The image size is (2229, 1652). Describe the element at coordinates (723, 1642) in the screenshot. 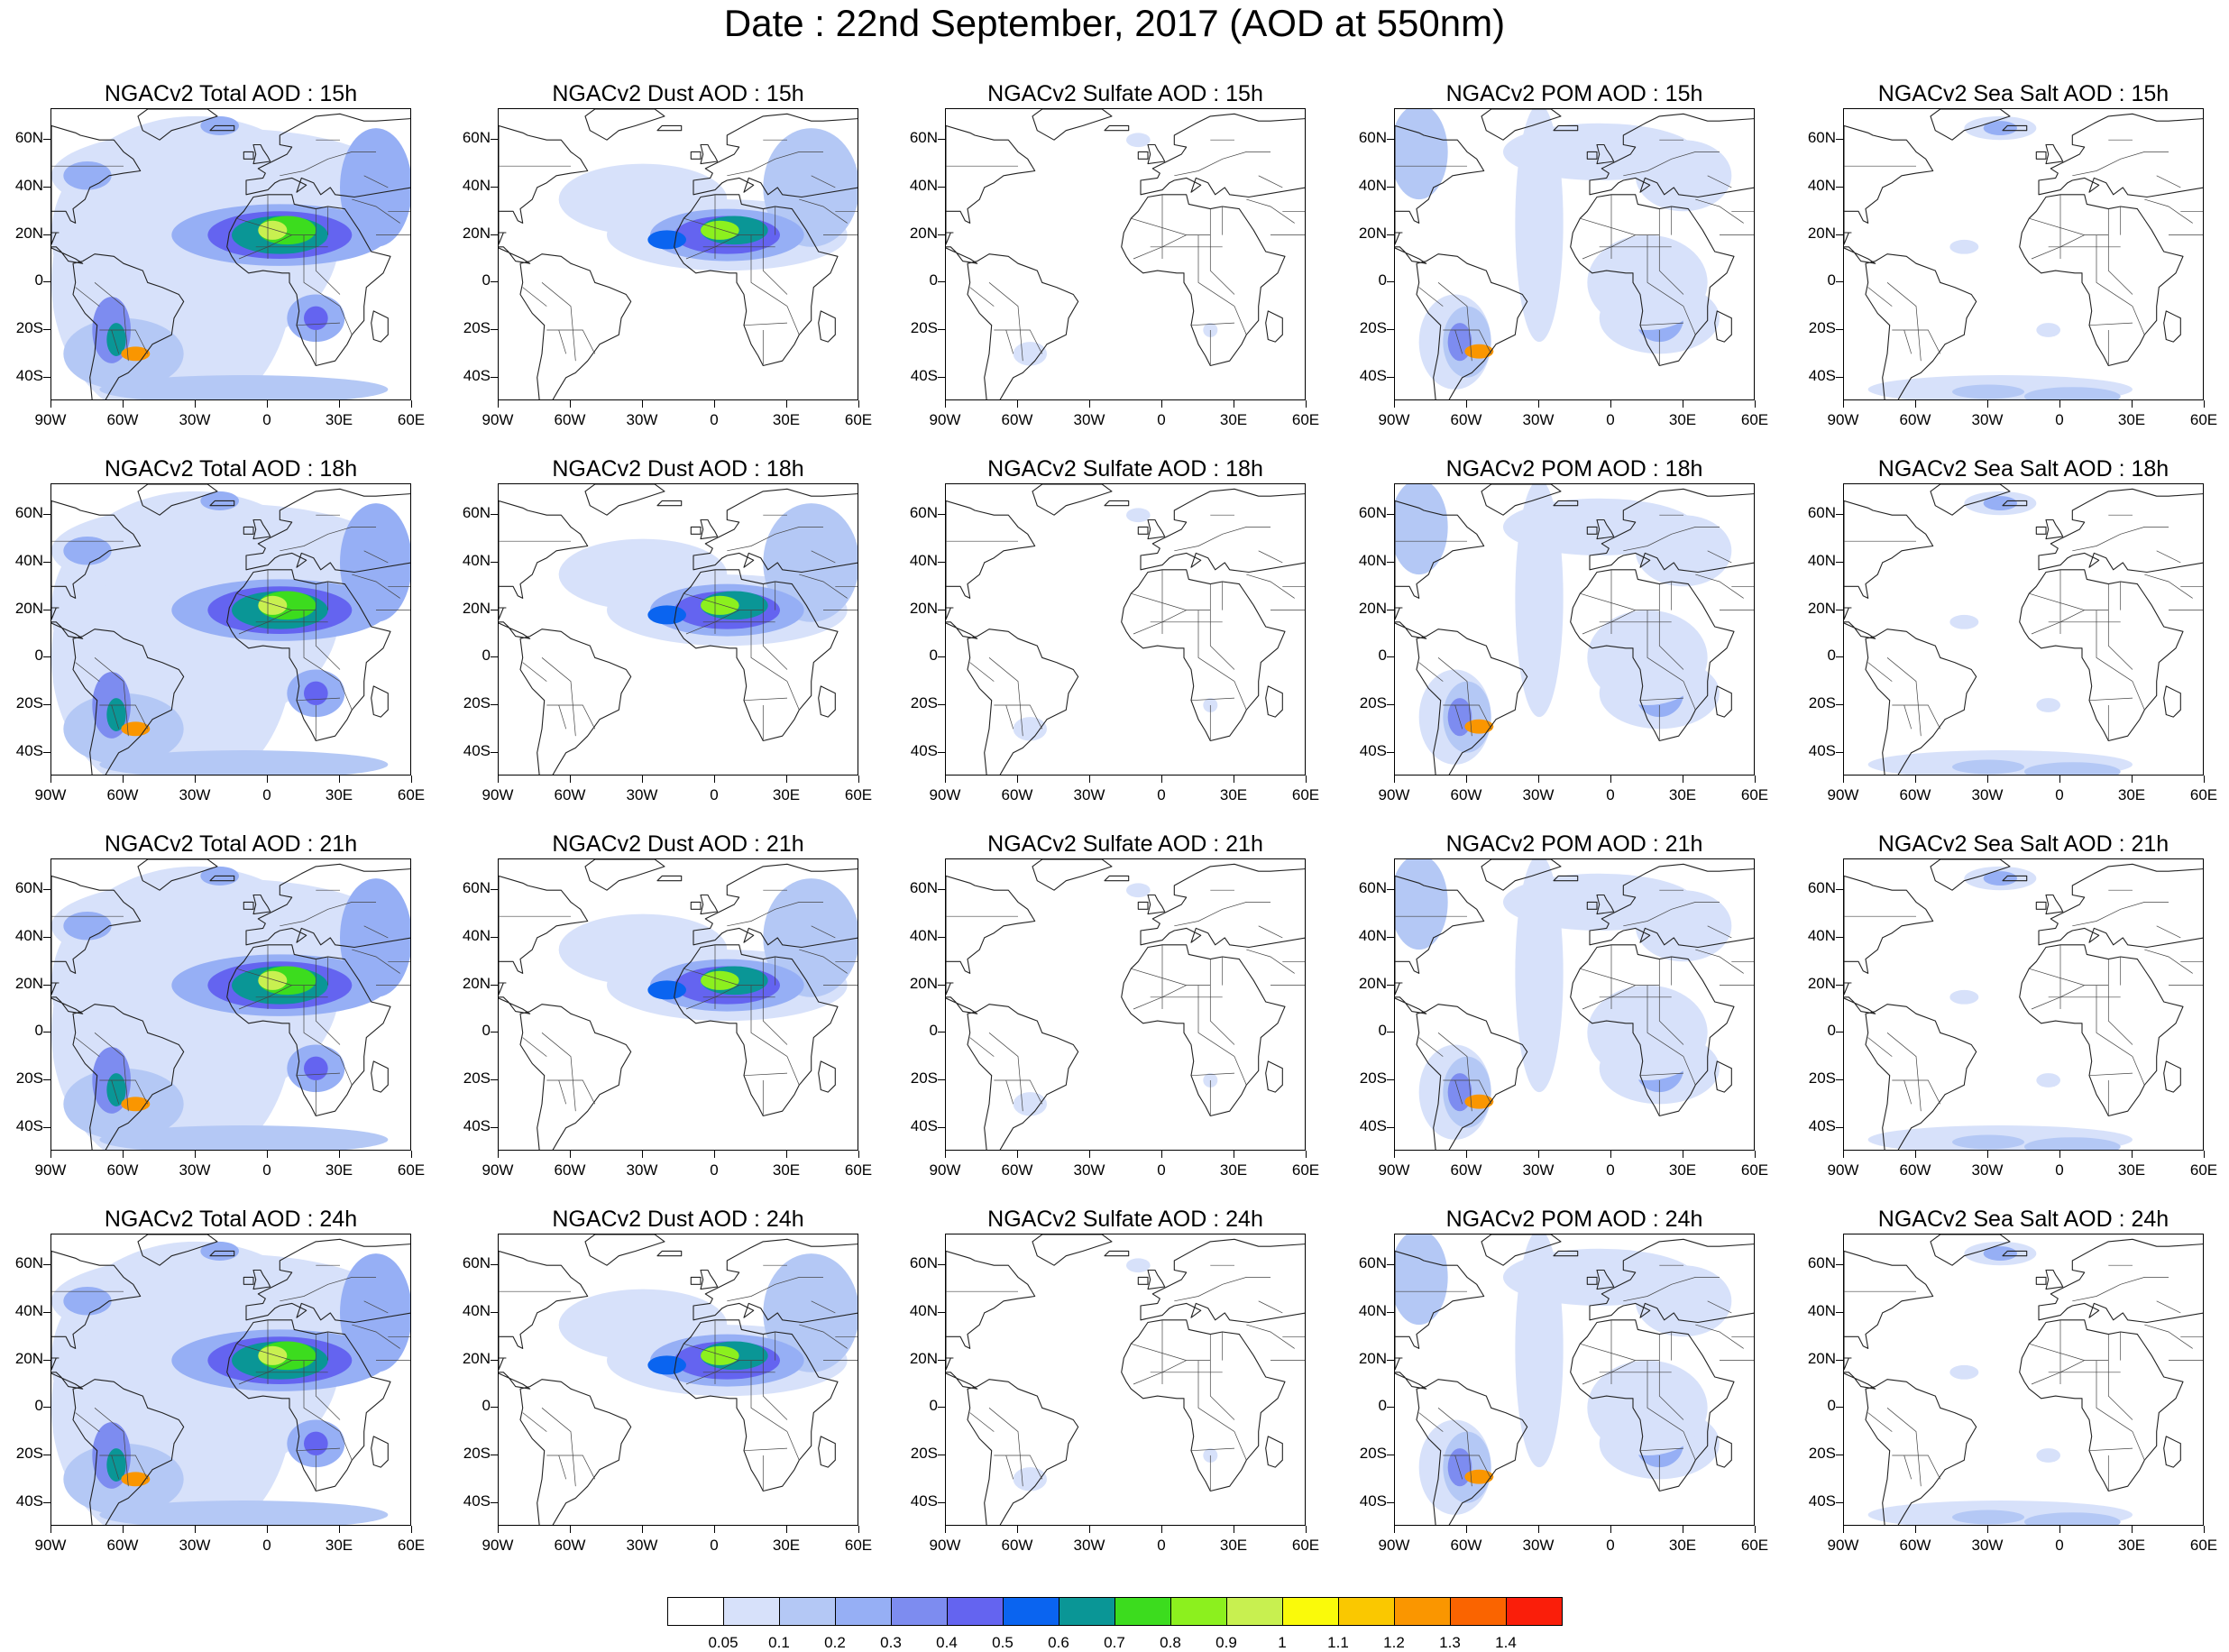

I see `colorbar-label: 0.05` at that location.